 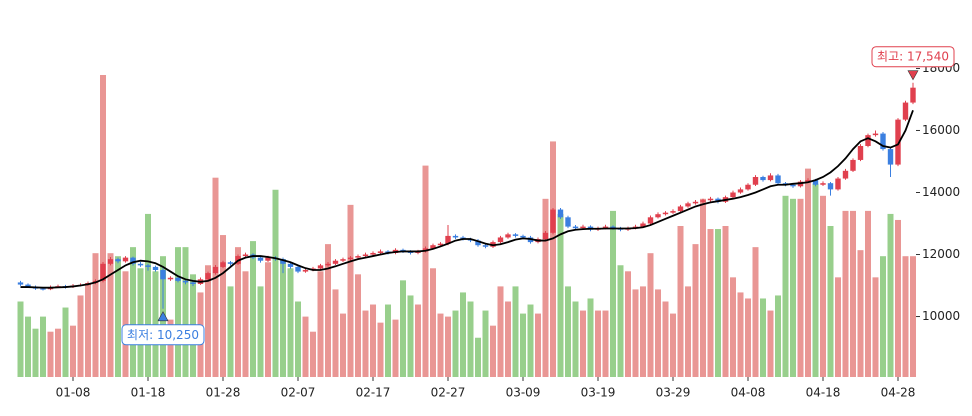 What do you see at coordinates (523, 393) in the screenshot?
I see `x-tick-label: 03-09` at bounding box center [523, 393].